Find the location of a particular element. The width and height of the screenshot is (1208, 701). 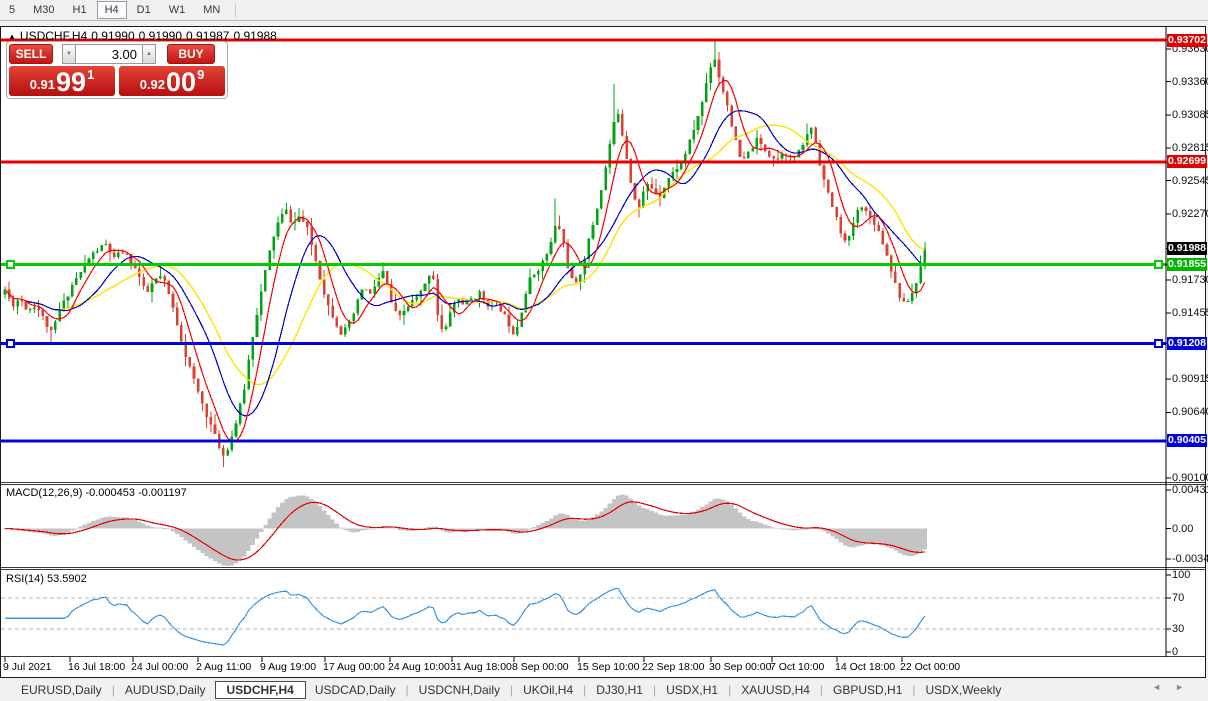

quote-low: 0.91987 is located at coordinates (208, 36).